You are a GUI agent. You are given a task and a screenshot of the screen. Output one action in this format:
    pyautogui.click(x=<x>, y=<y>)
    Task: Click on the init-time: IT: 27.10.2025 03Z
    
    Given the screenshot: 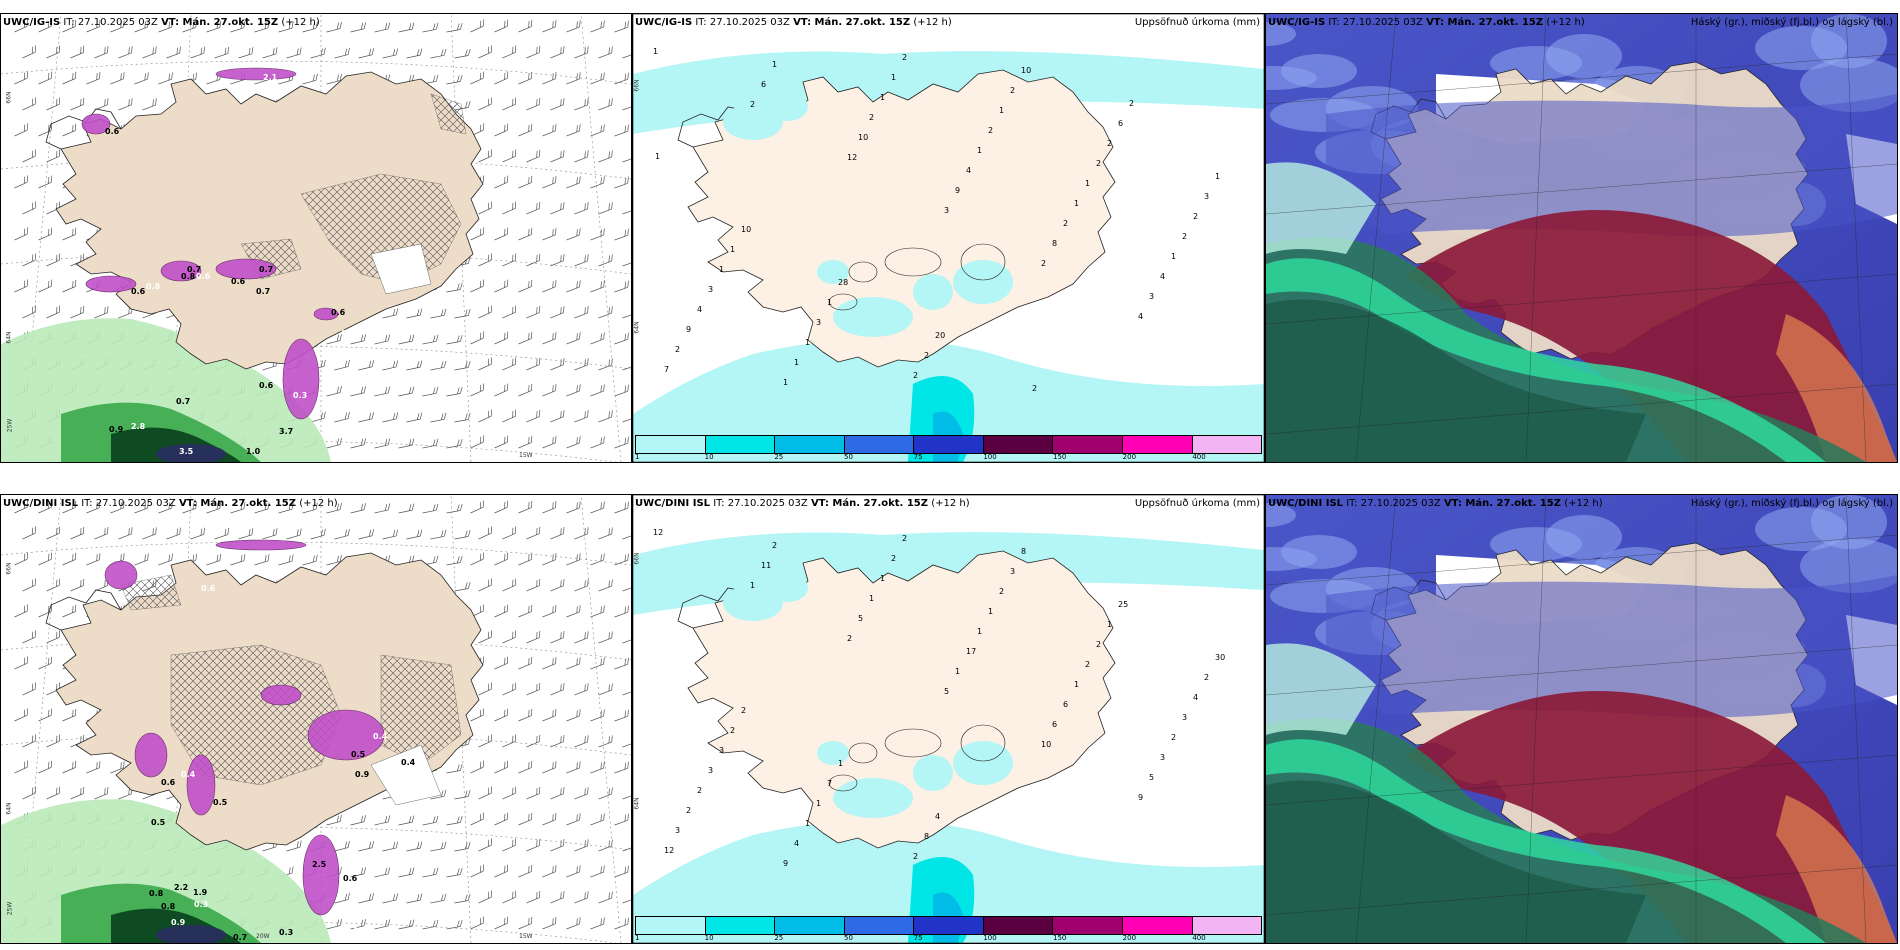 What is the action you would take?
    pyautogui.click(x=742, y=22)
    